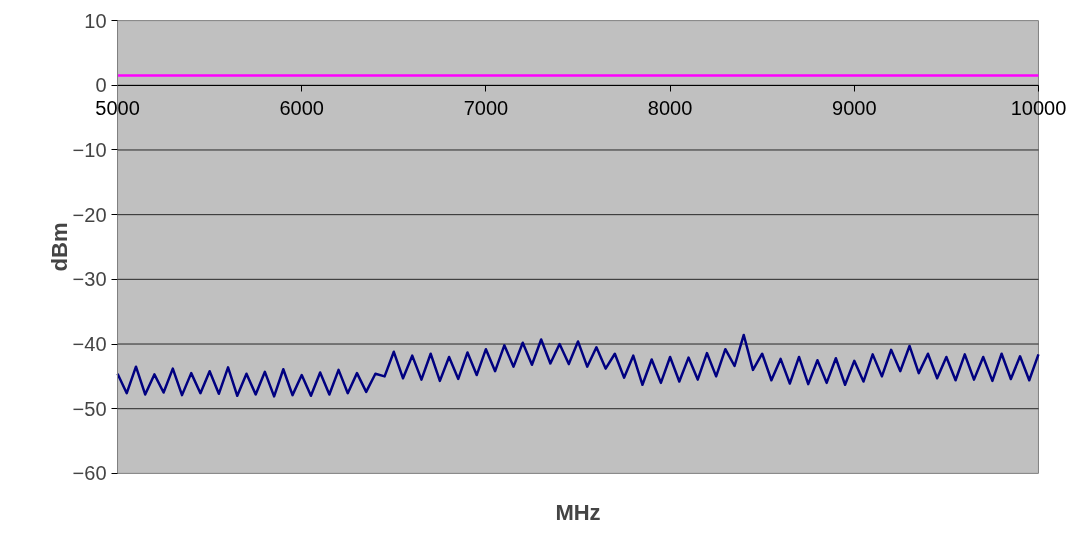 The image size is (1088, 533). Describe the element at coordinates (578, 365) in the screenshot. I see `line-series` at that location.